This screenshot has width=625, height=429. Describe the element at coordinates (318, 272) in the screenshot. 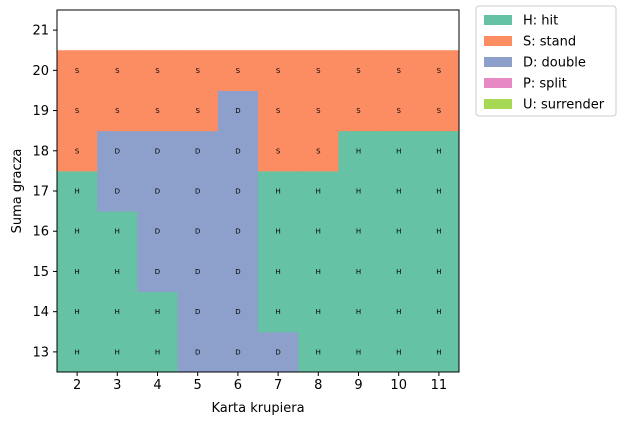

I see `cell-label-8-15: H` at that location.